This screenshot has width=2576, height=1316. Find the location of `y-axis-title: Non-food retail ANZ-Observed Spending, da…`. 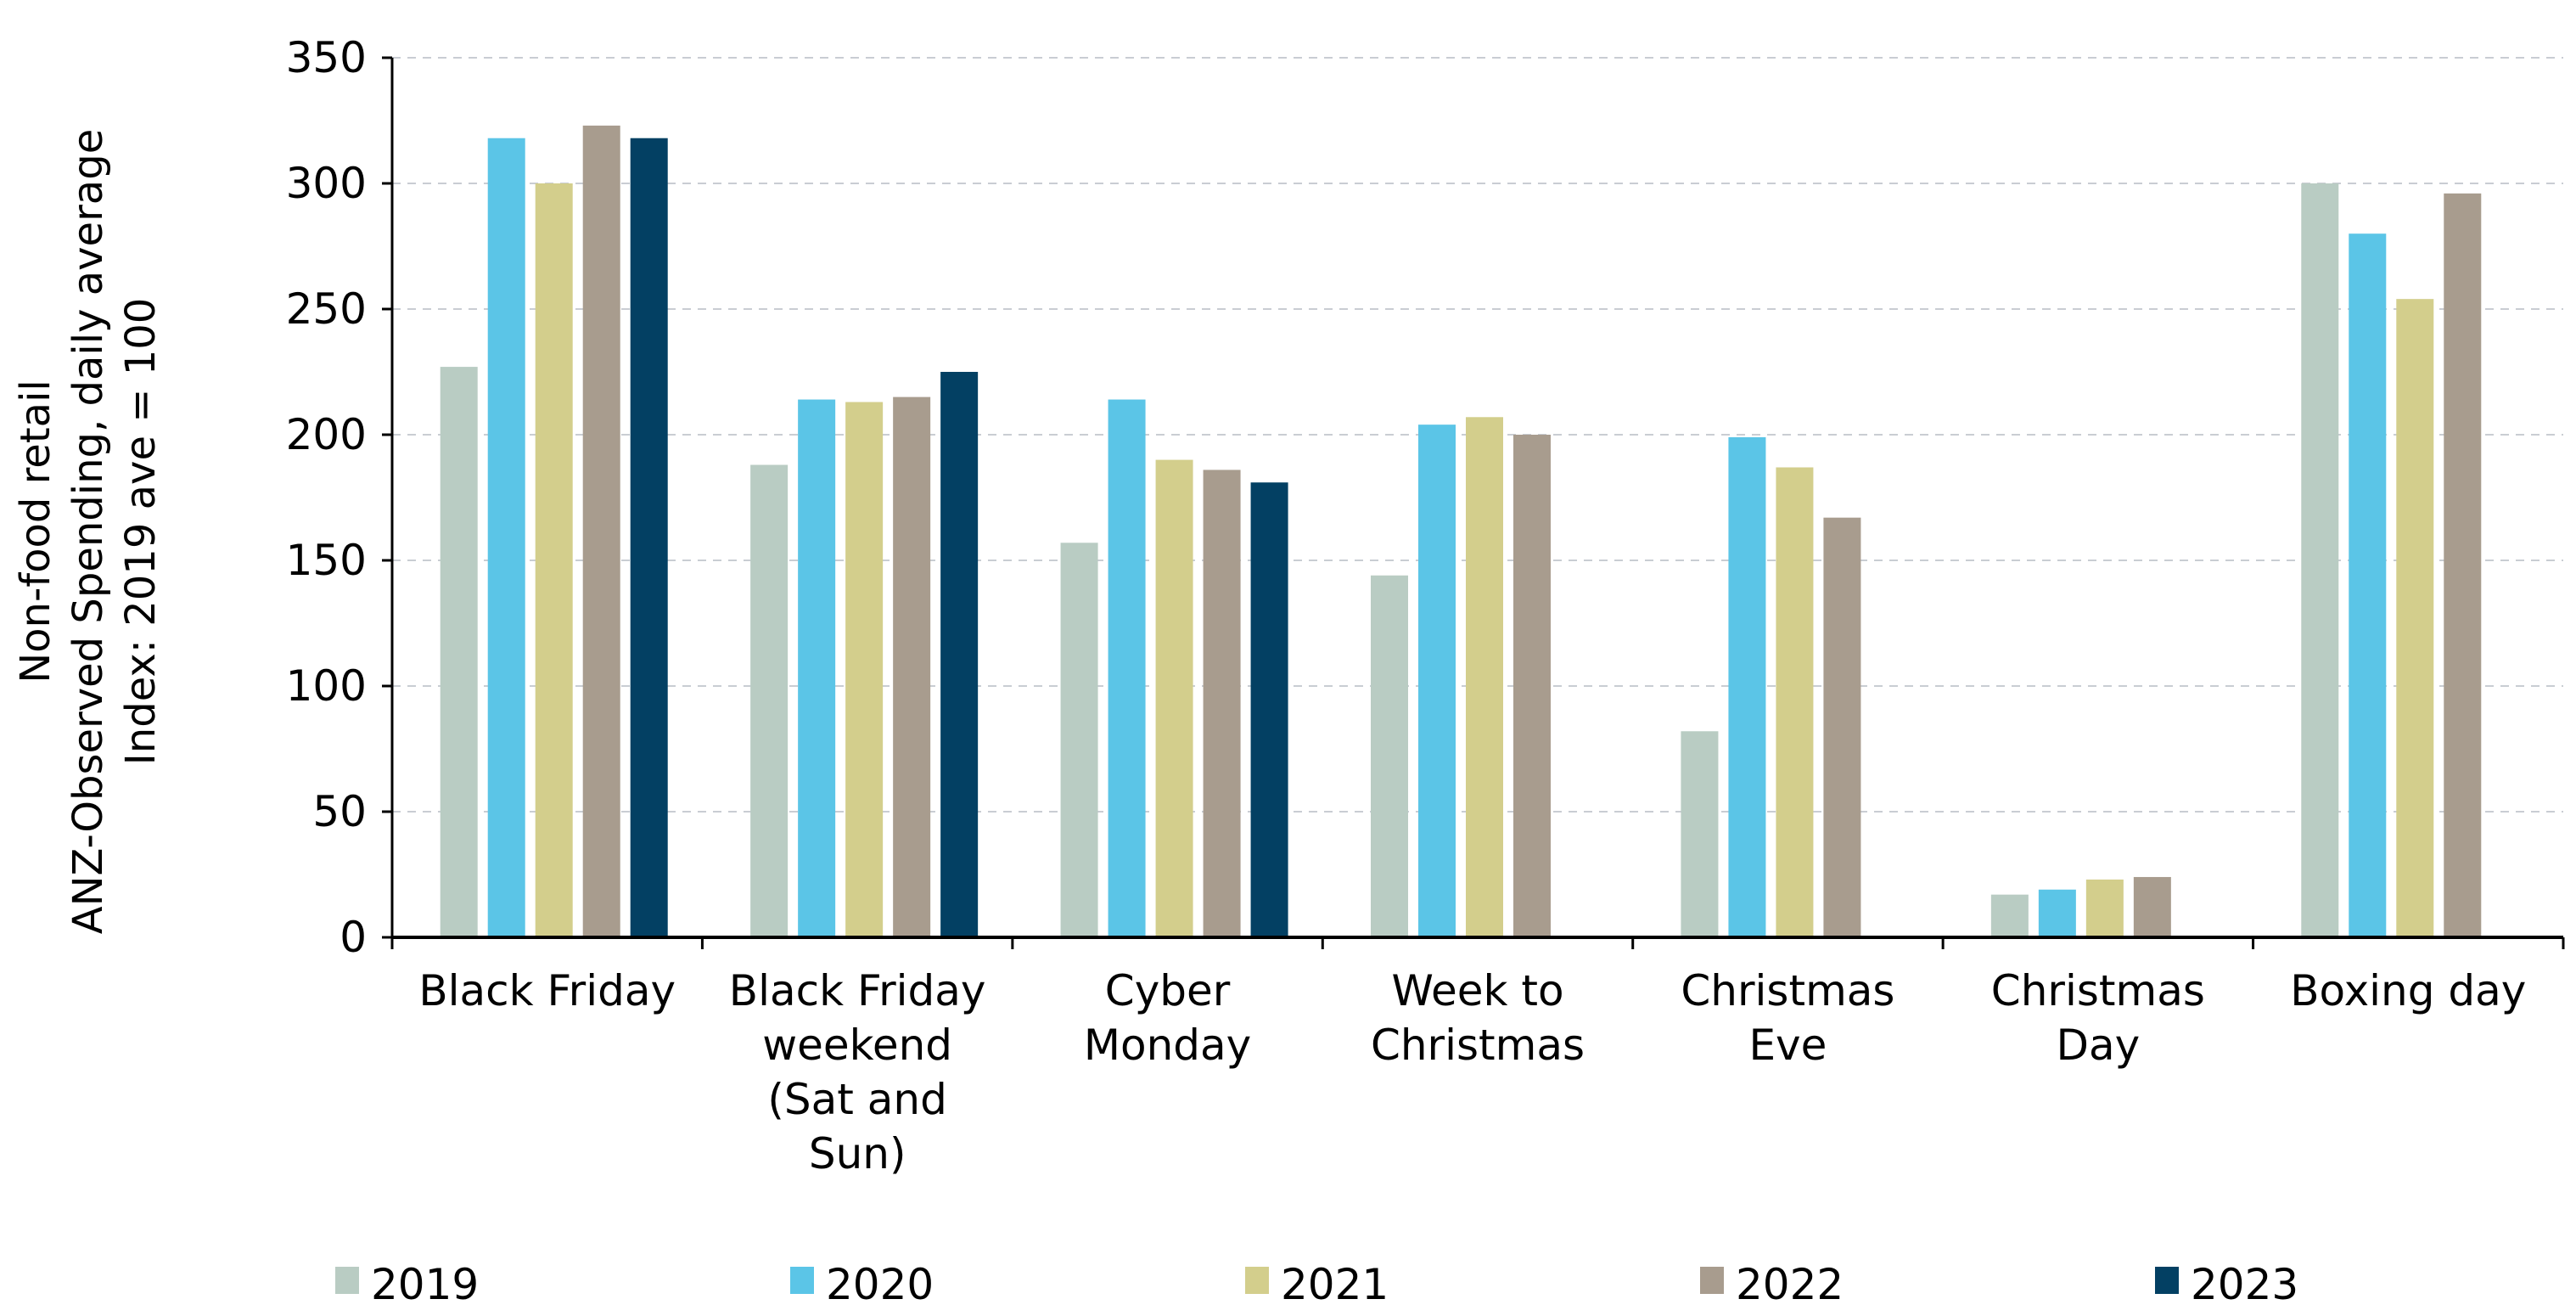

y-axis-title: Non-food retail ANZ-Observed Spending, da… is located at coordinates (88, 531).